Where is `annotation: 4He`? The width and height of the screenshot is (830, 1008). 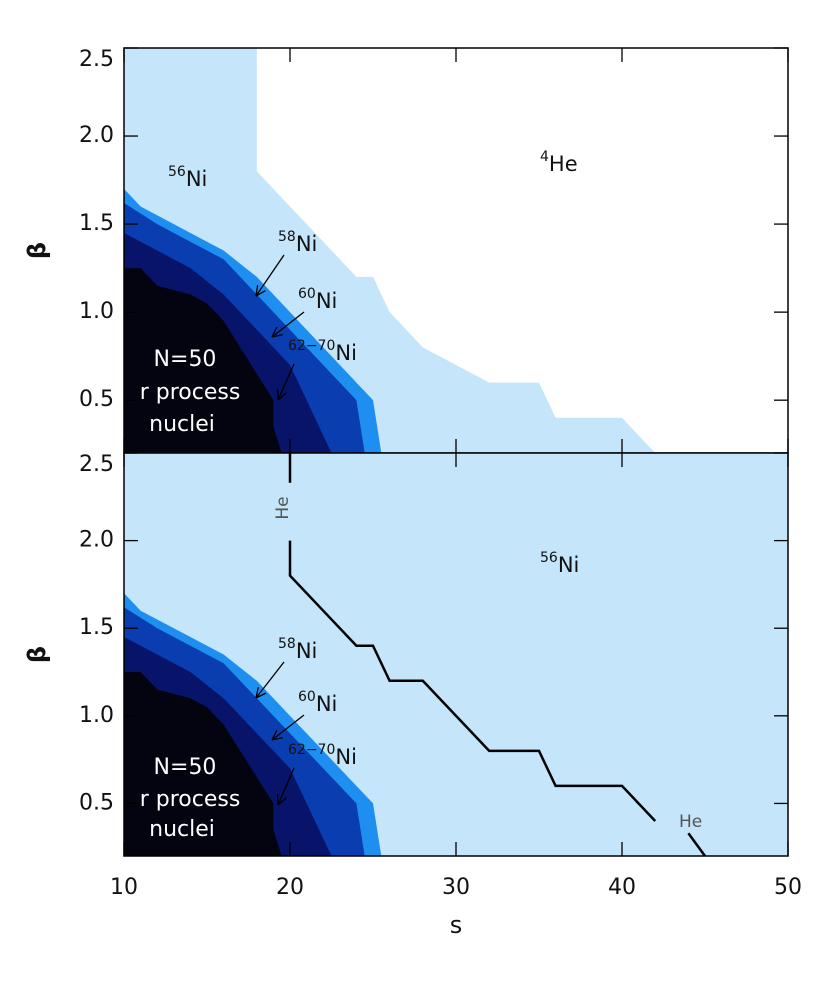
annotation: 4He is located at coordinates (559, 162).